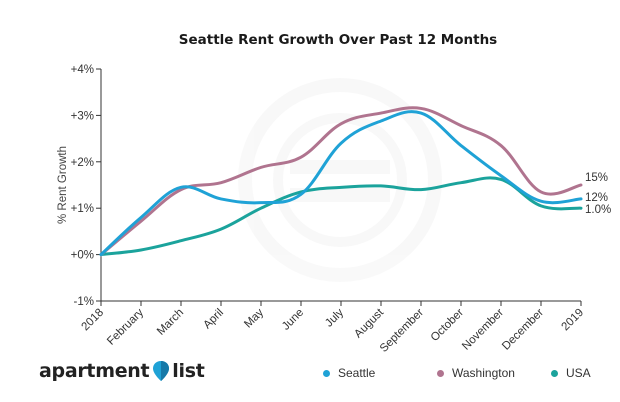 The width and height of the screenshot is (620, 402). What do you see at coordinates (82, 256) in the screenshot?
I see `y-tick-label: +0%` at bounding box center [82, 256].